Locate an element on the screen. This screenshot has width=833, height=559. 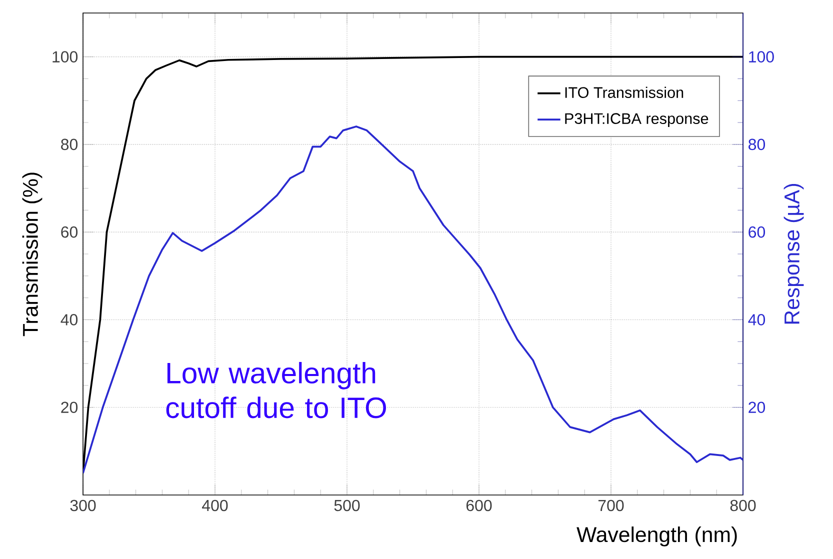
x-tick-label: 800 is located at coordinates (743, 506).